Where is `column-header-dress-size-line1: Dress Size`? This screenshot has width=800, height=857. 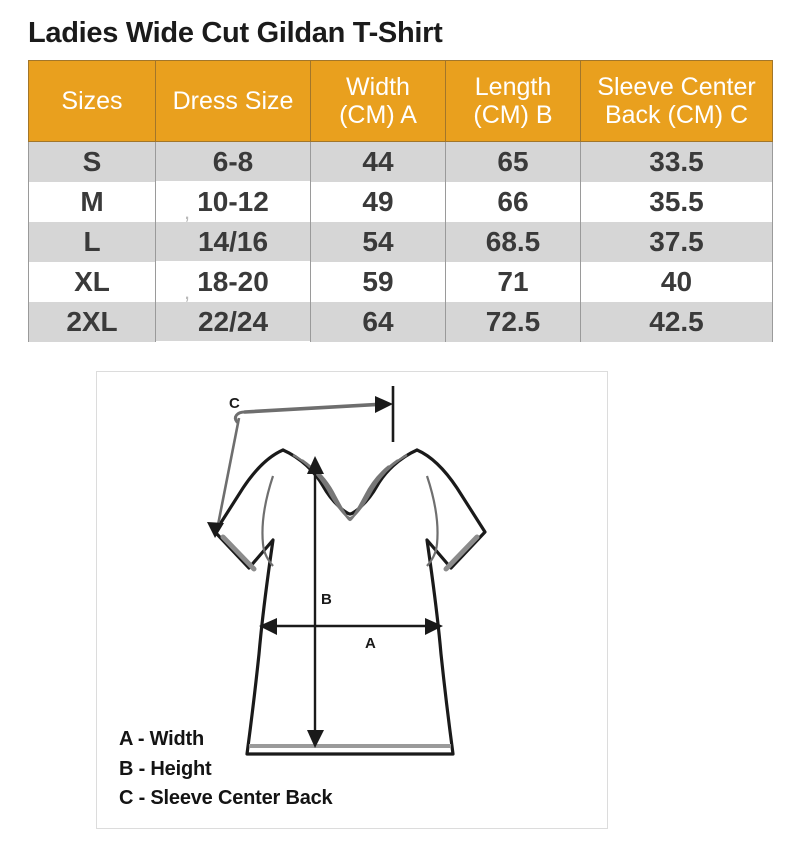
column-header-dress-size-line1: Dress Size is located at coordinates (233, 100).